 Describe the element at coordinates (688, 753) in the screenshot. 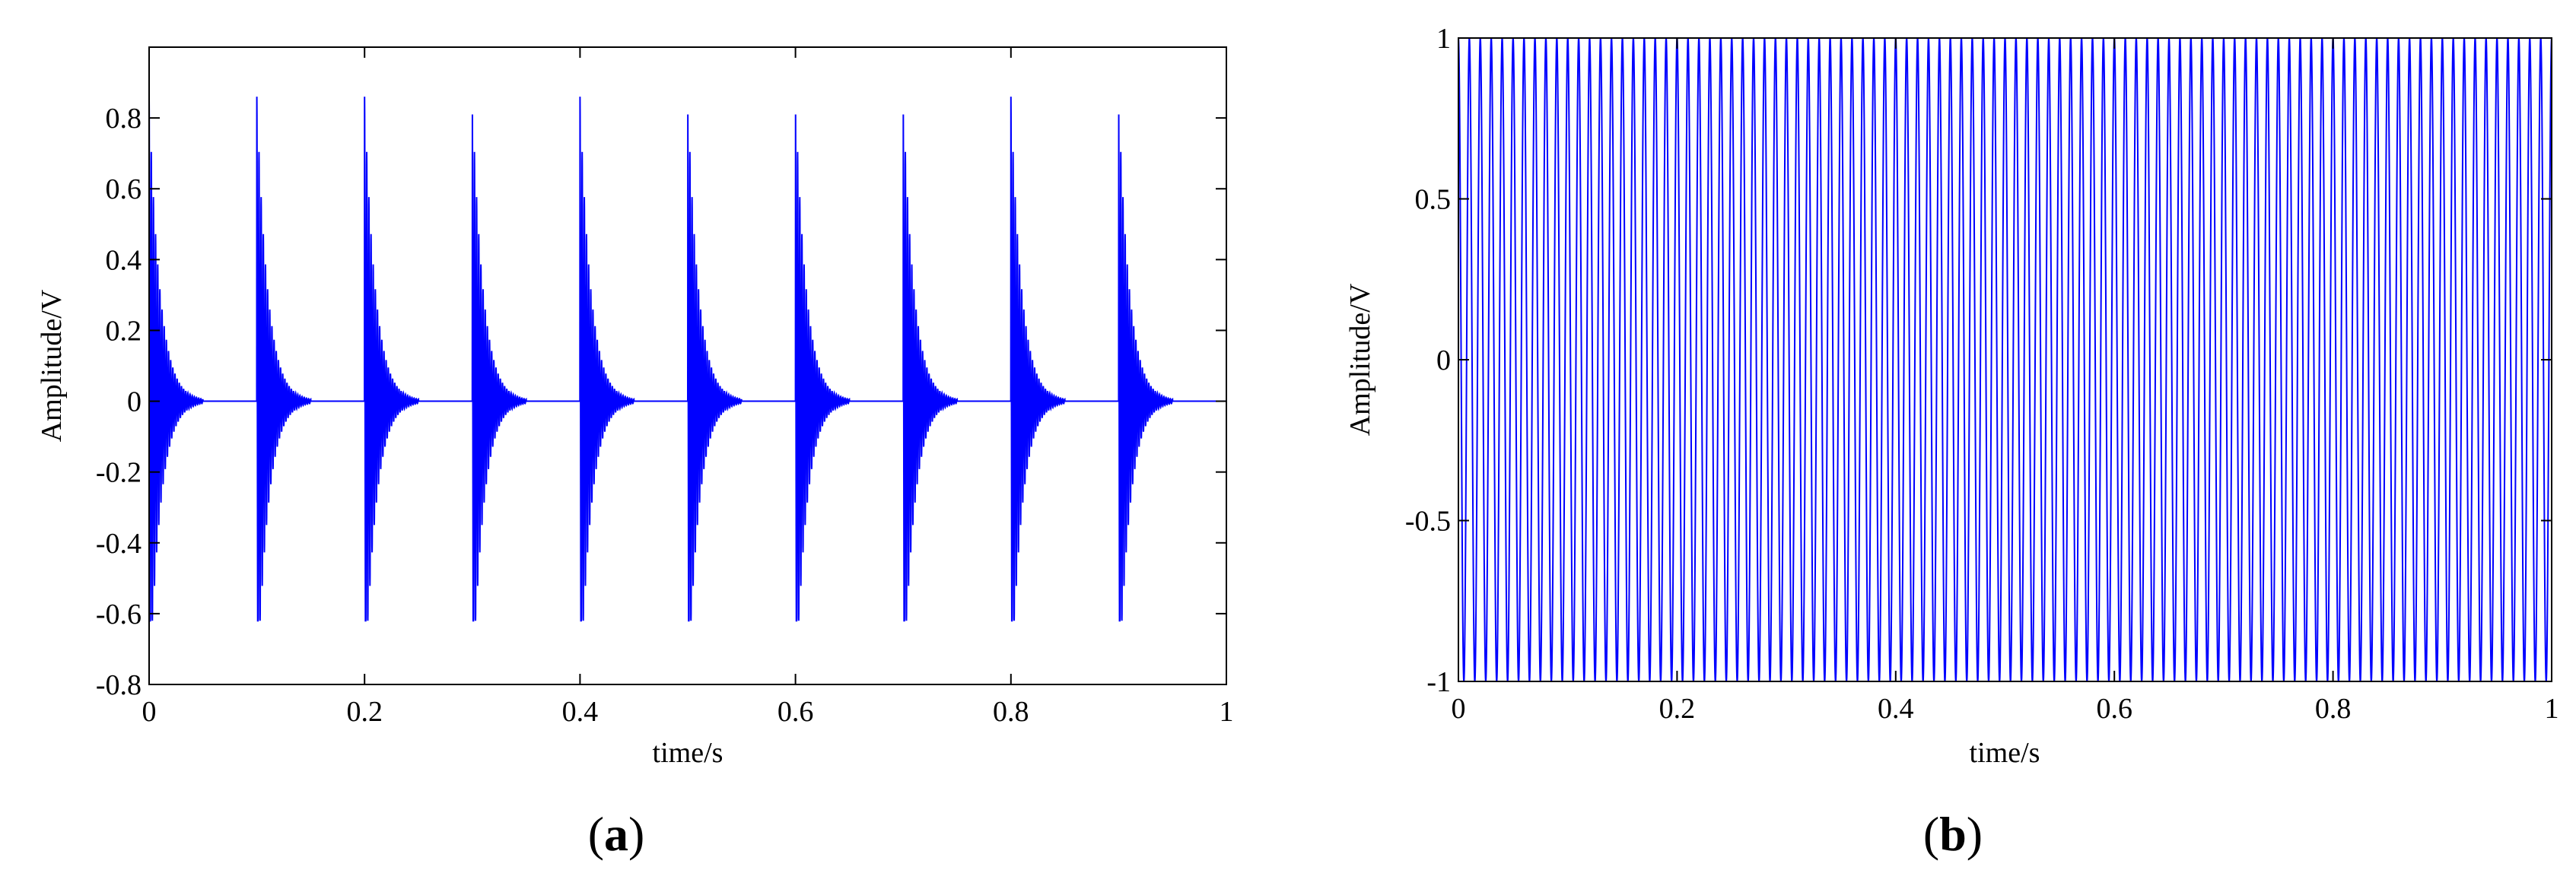

I see `x-axis-a-label: time/s` at that location.